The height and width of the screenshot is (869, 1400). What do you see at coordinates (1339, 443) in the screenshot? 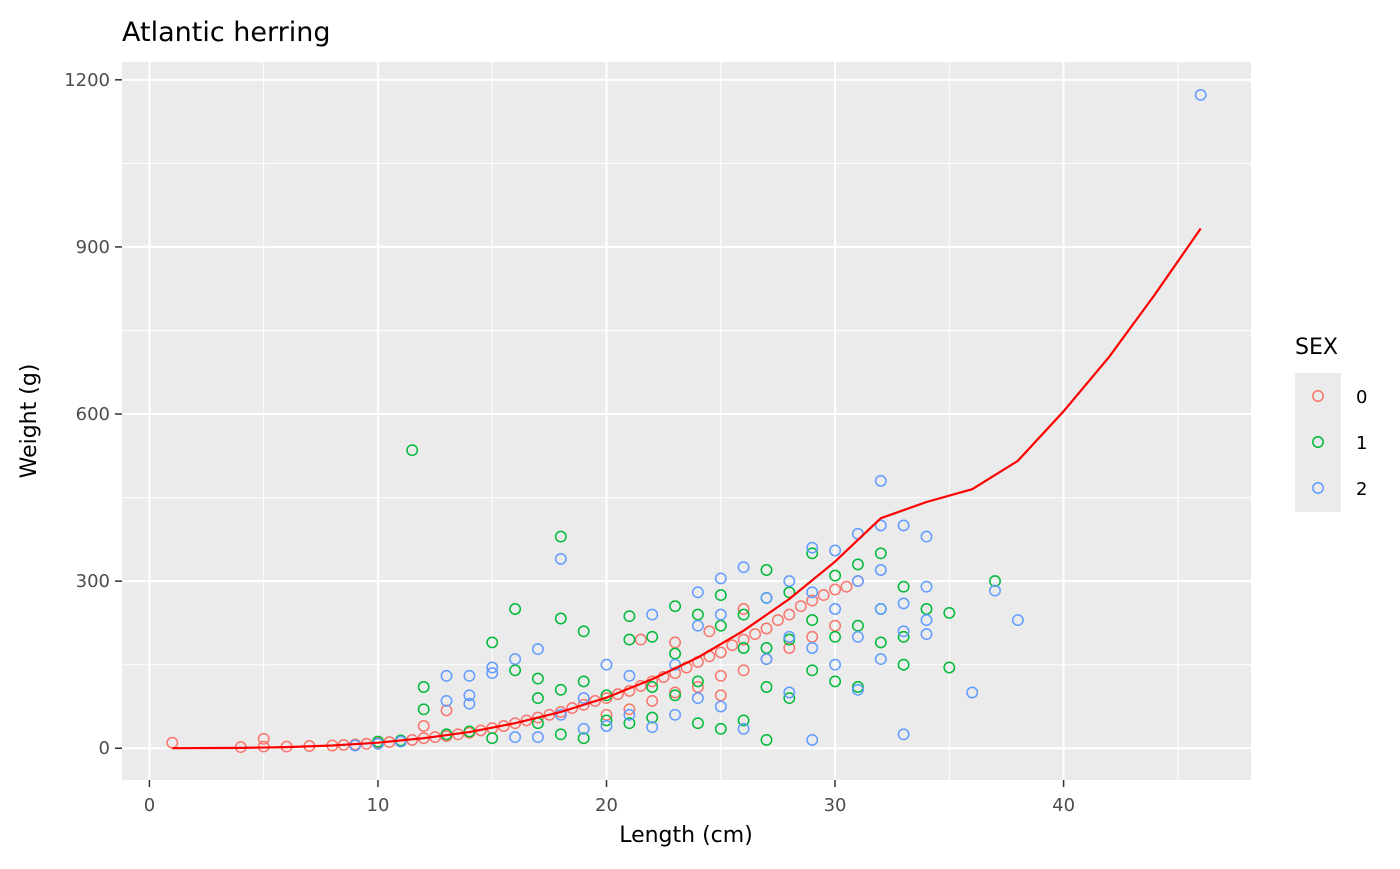
I see `legend-items: 0 1 2` at bounding box center [1339, 443].